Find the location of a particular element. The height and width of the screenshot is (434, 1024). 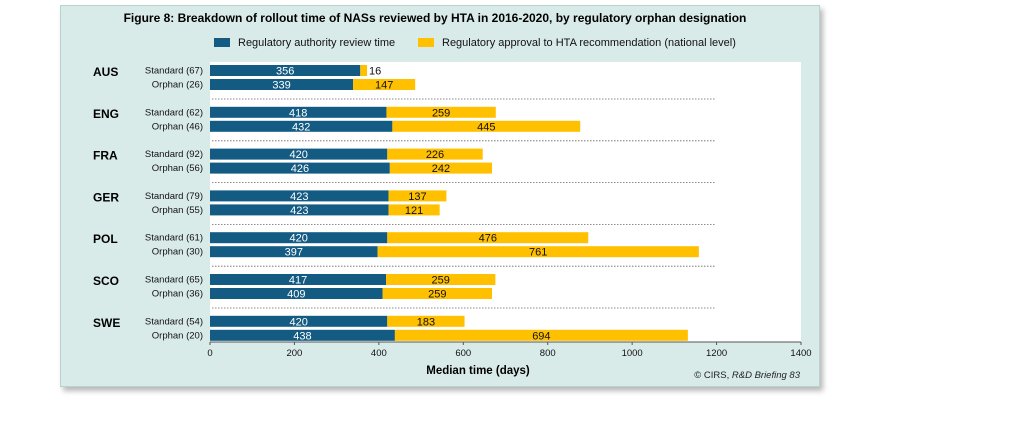

bar-review-ger-standard is located at coordinates (299, 196).